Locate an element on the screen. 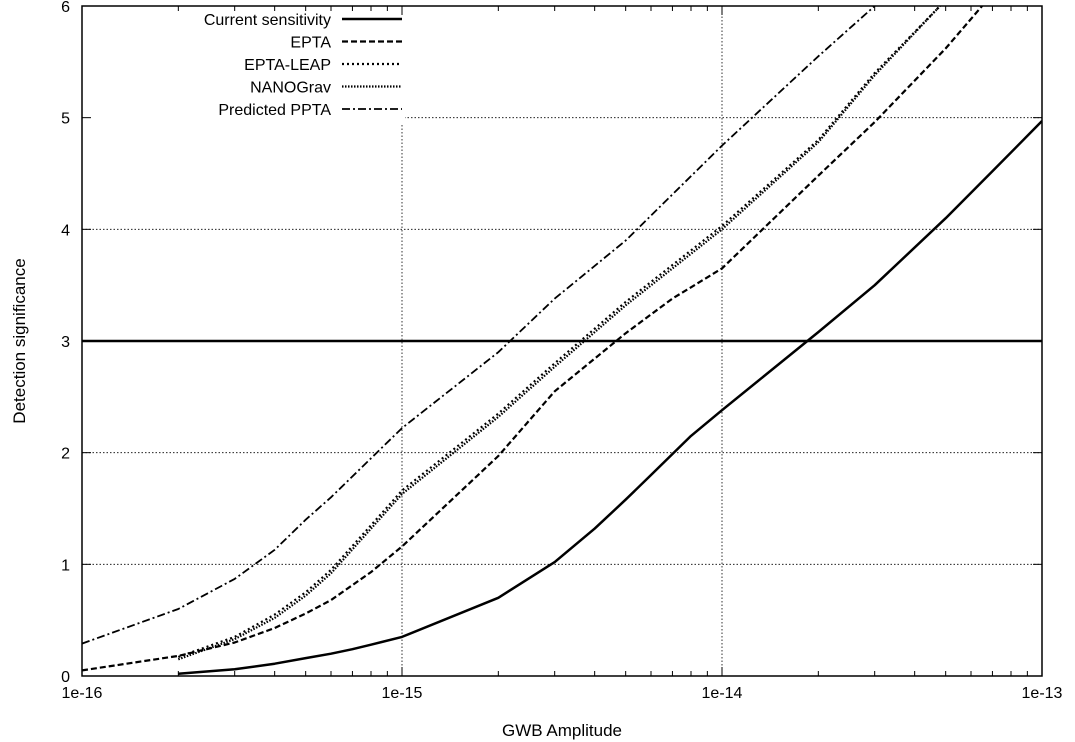 Image resolution: width=1075 pixels, height=742 pixels. x-tick-label: 1e-14 is located at coordinates (722, 693).